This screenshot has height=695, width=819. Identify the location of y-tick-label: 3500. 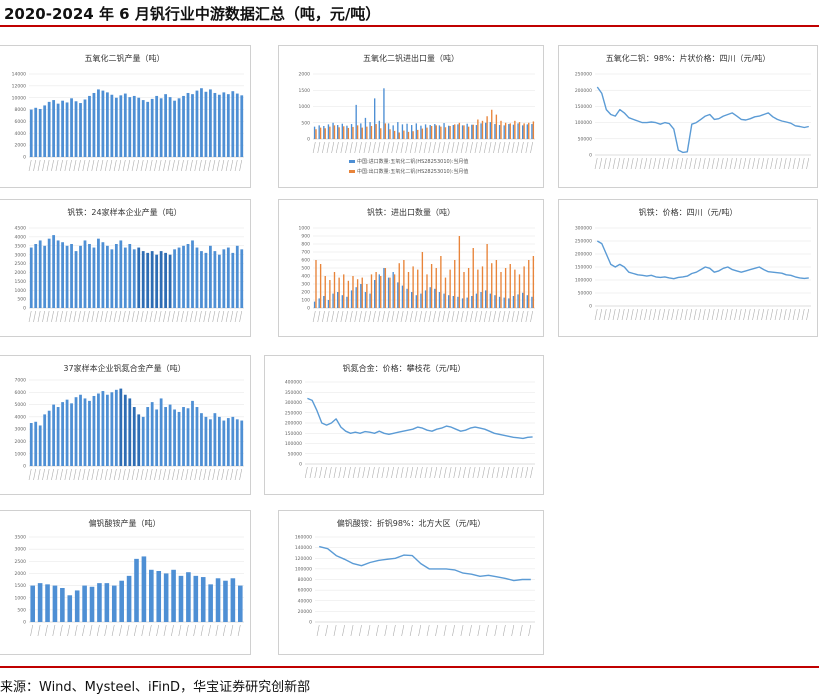
(21, 538).